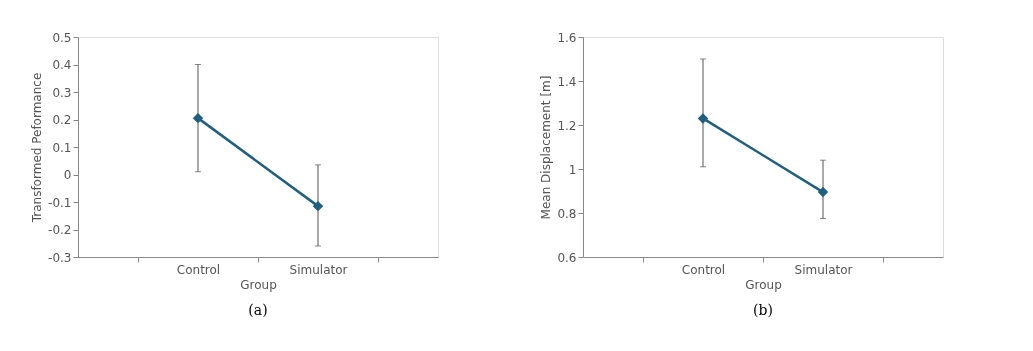  What do you see at coordinates (60, 202) in the screenshot?
I see `y-tick-label: -0.1` at bounding box center [60, 202].